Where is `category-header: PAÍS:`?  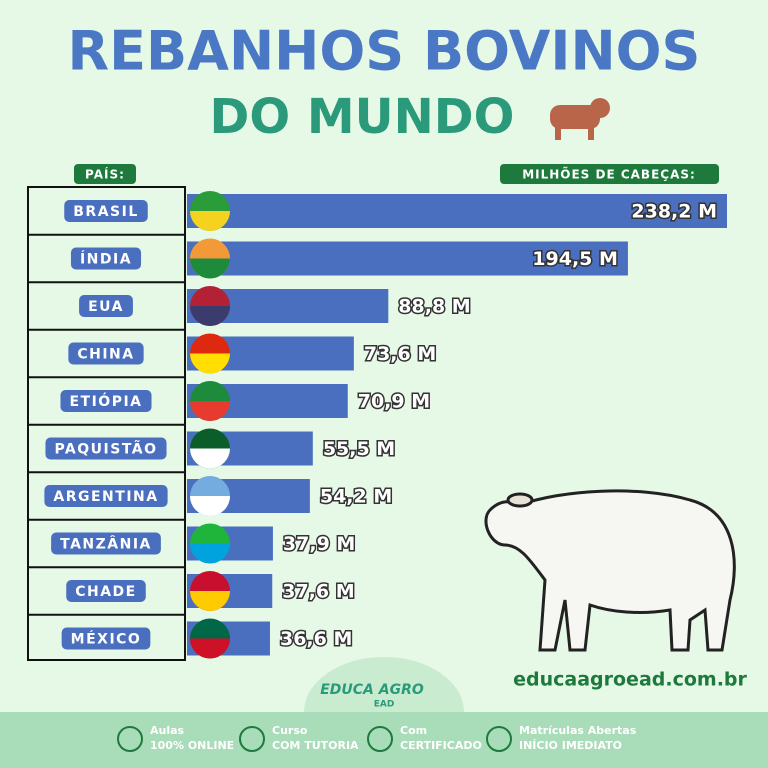
category-header: PAÍS: is located at coordinates (105, 174).